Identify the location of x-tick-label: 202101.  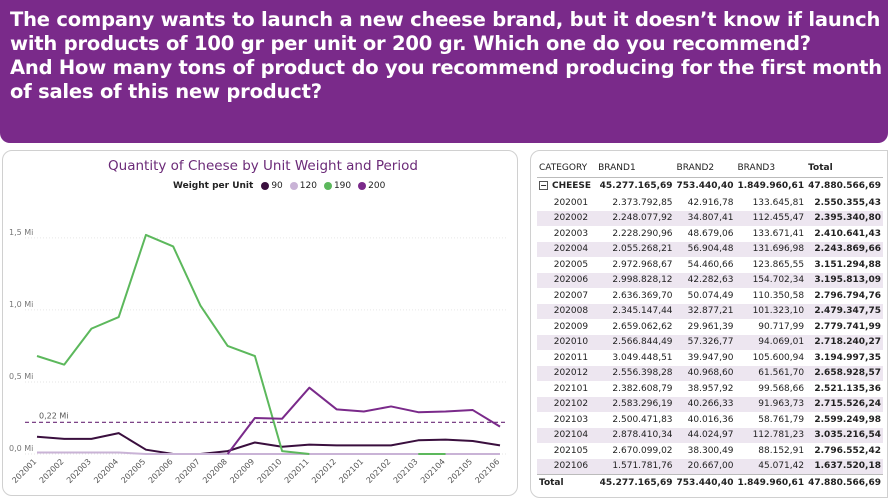
(351, 471).